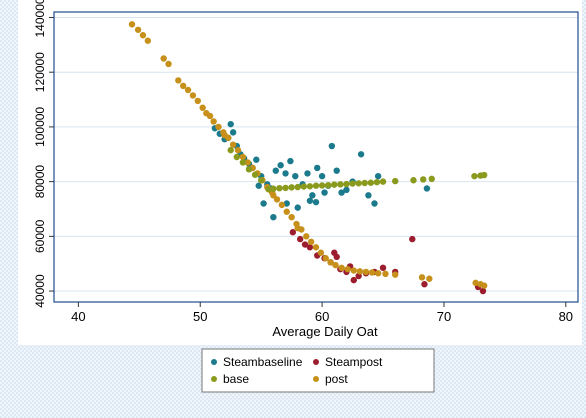 Image resolution: width=586 pixels, height=418 pixels. Describe the element at coordinates (40, 182) in the screenshot. I see `y-tick-label-2: 80000` at that location.